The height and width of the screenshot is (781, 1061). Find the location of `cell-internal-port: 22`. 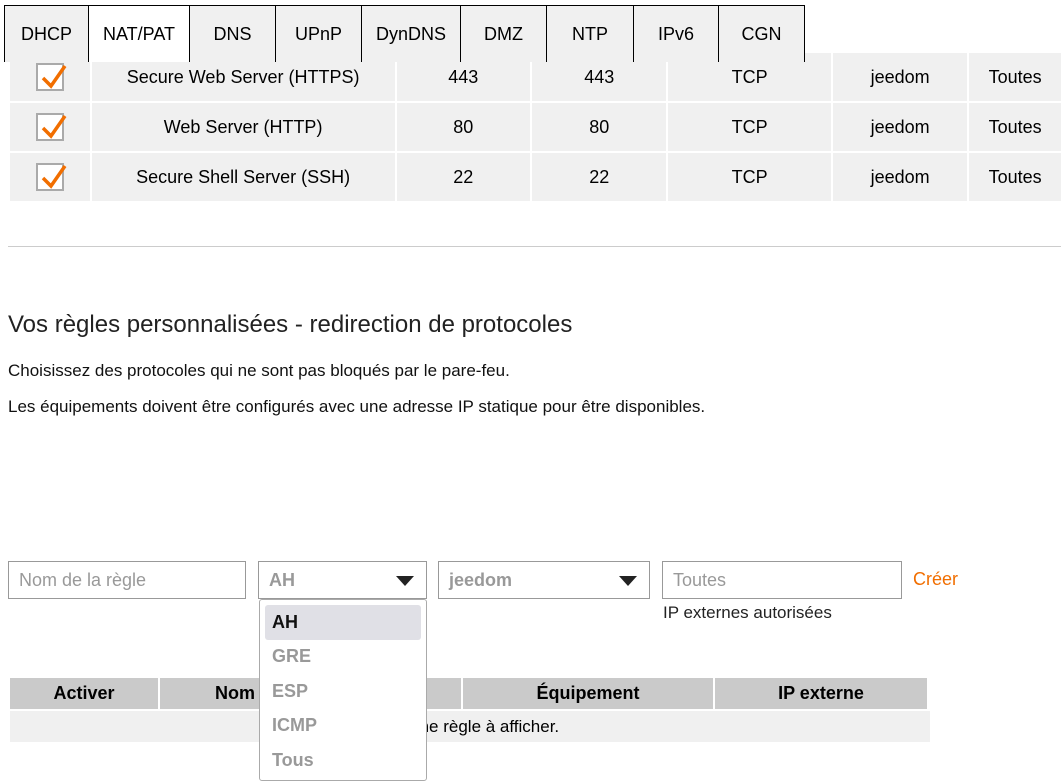

cell-internal-port: 22 is located at coordinates (463, 177).